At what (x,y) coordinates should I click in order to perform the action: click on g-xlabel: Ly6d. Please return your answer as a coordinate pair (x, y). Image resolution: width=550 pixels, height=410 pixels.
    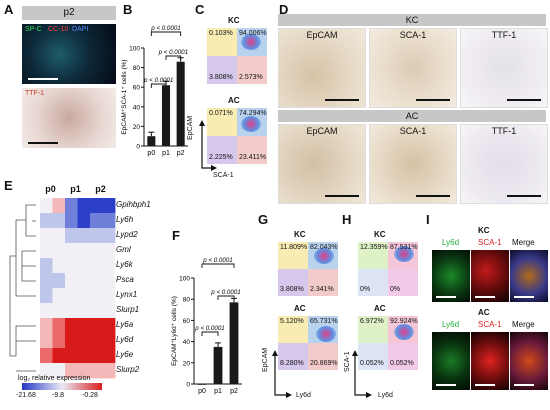
    Looking at the image, I should click on (303, 395).